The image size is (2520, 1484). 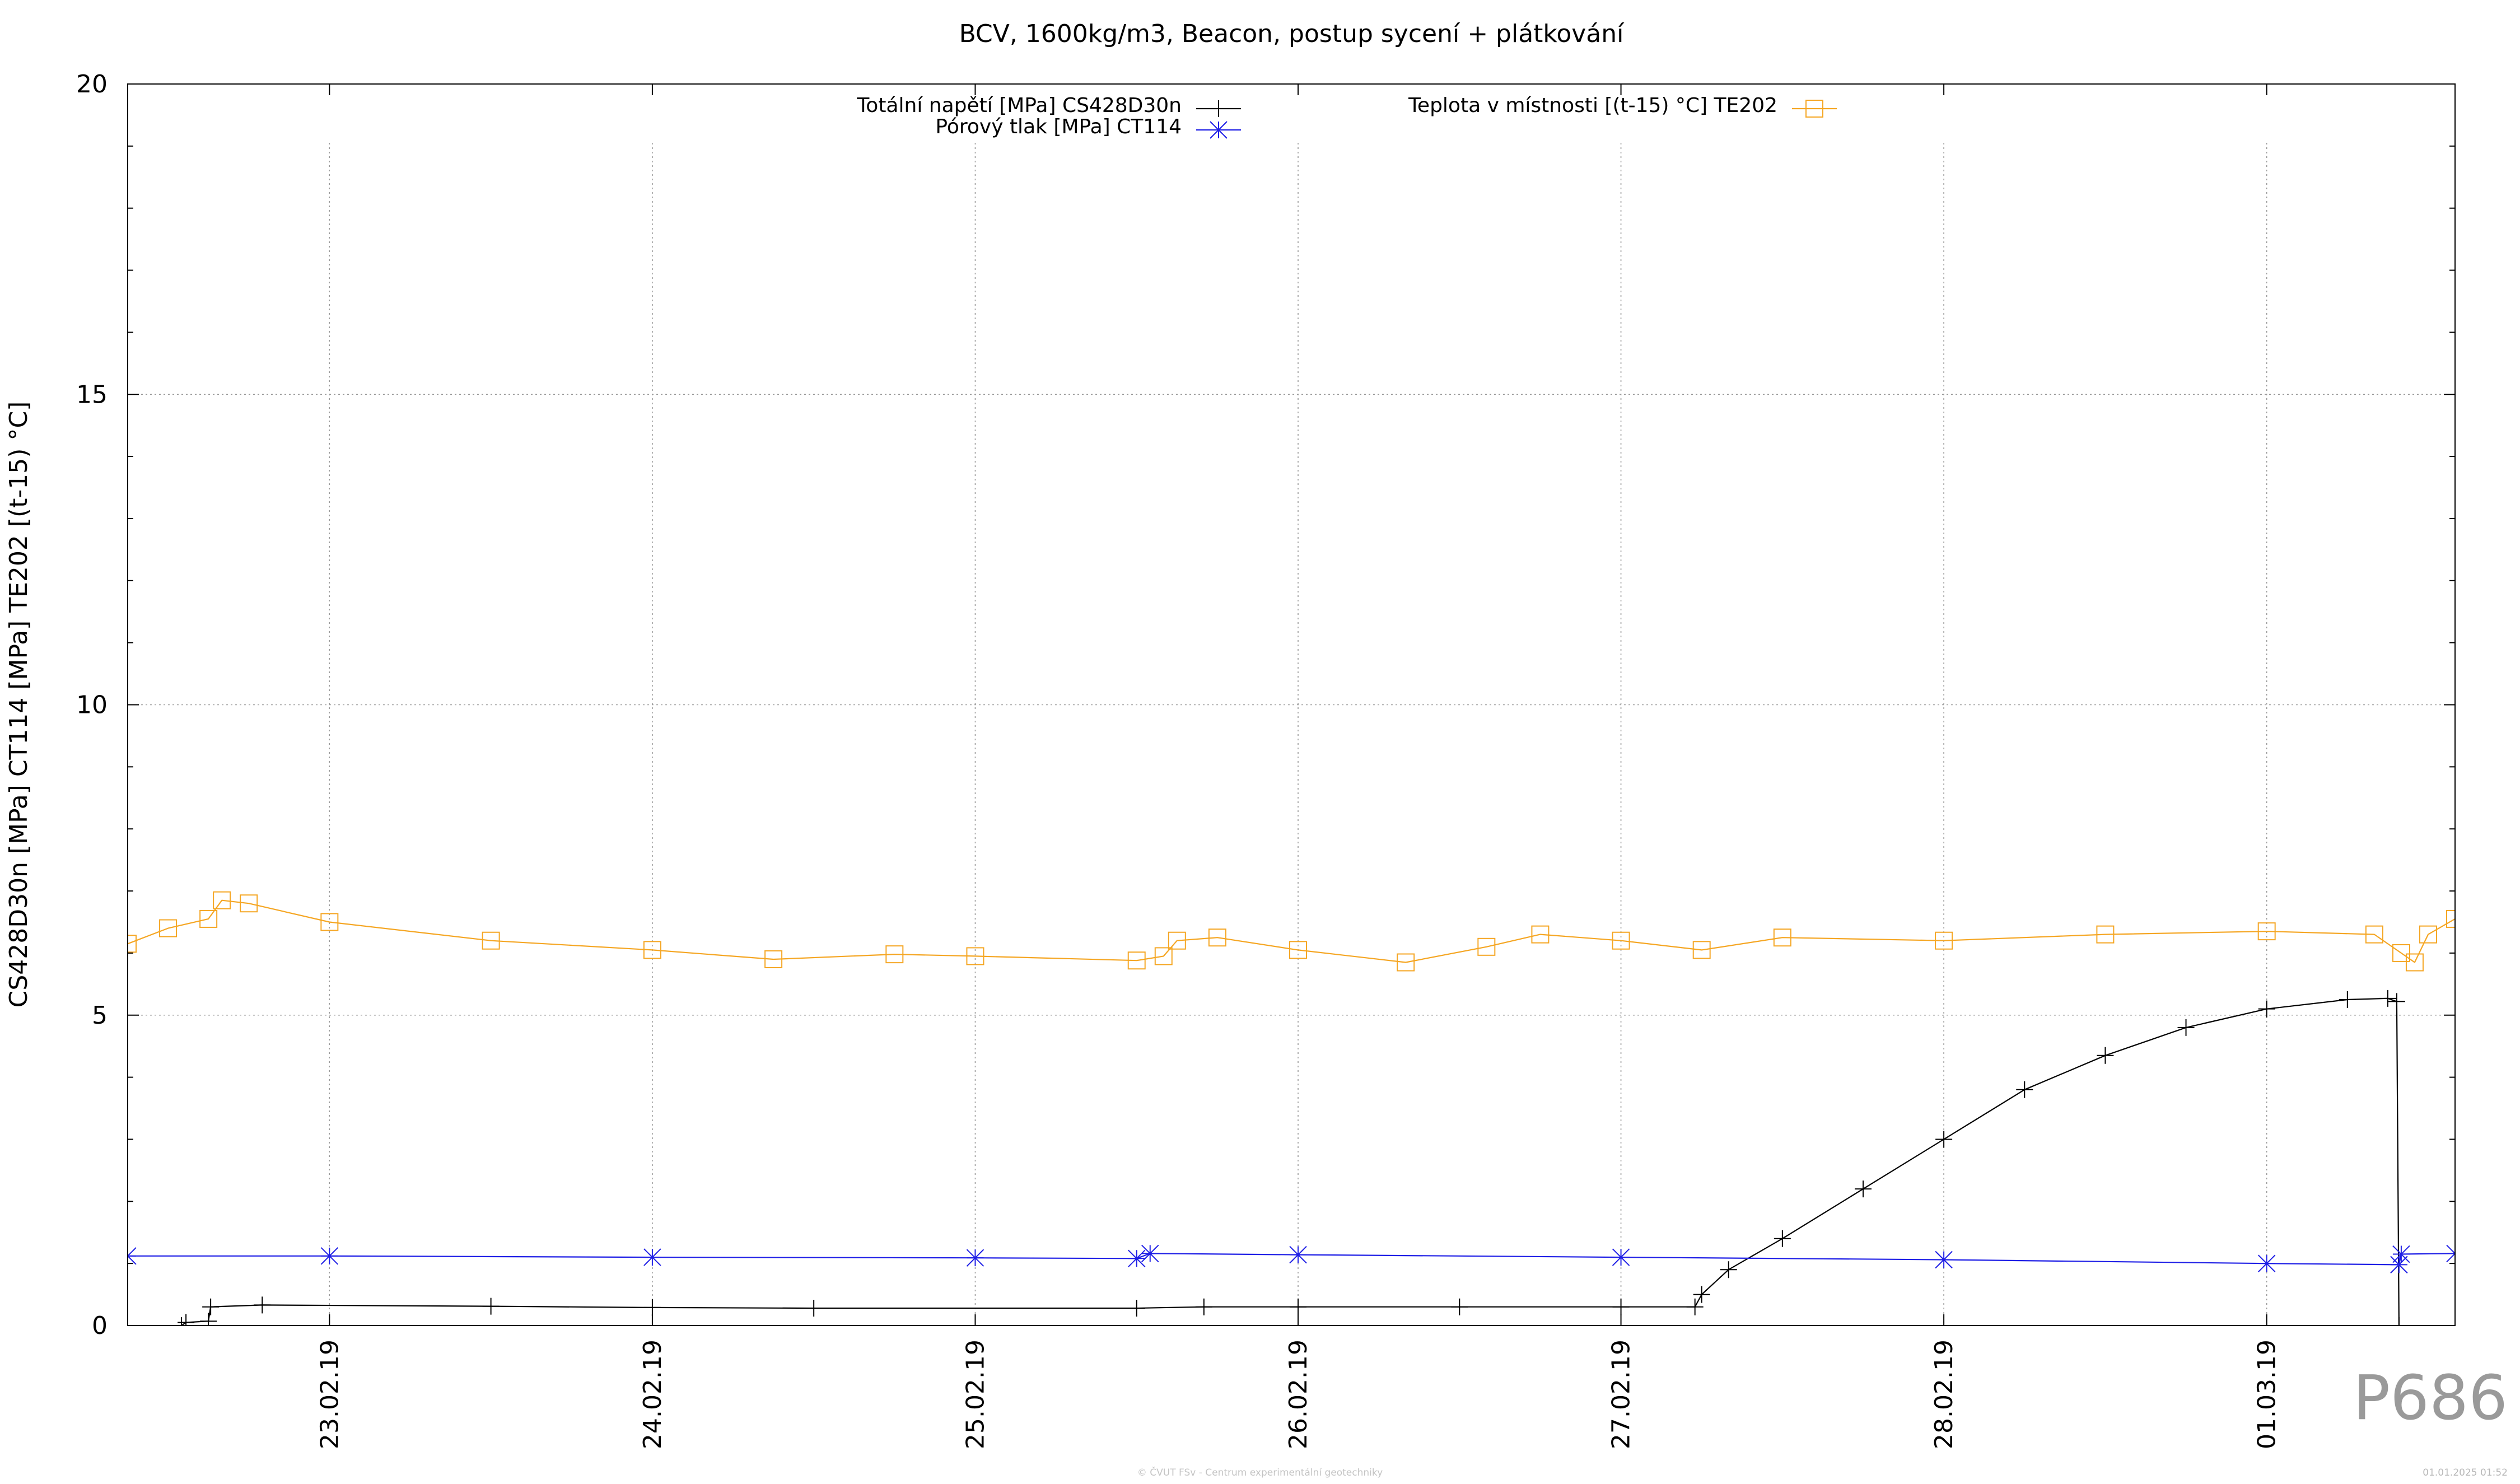 What do you see at coordinates (1944, 1395) in the screenshot?
I see `x-tick-label: 28.02.19` at bounding box center [1944, 1395].